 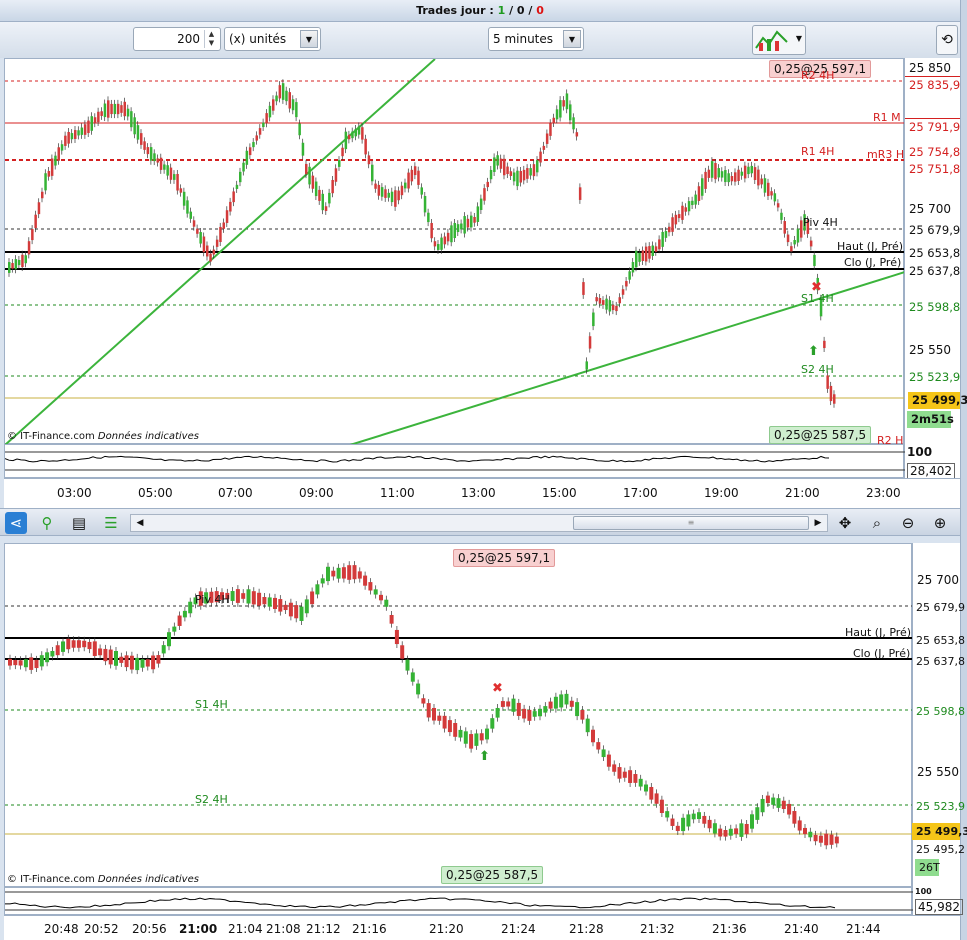 What do you see at coordinates (908, 523) in the screenshot?
I see `zoom-out-icon: ⊖` at bounding box center [908, 523].